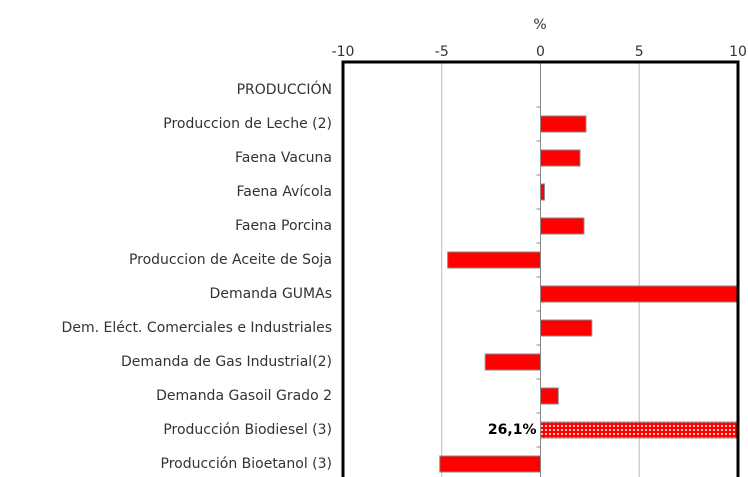  What do you see at coordinates (244, 396) in the screenshot?
I see `y-tick-label: Demanda Gasoil Grado 2` at bounding box center [244, 396].